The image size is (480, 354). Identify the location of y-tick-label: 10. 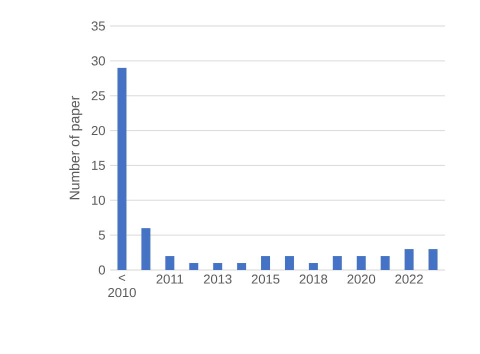
(98, 200).